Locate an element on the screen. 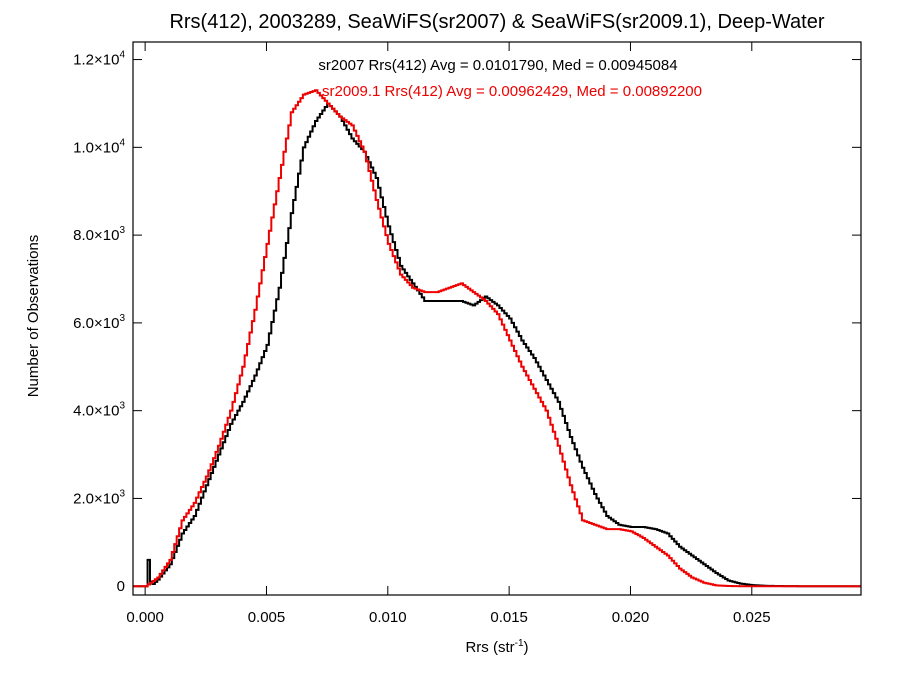  y-tick-label: 2.0×10³ is located at coordinates (99, 497).